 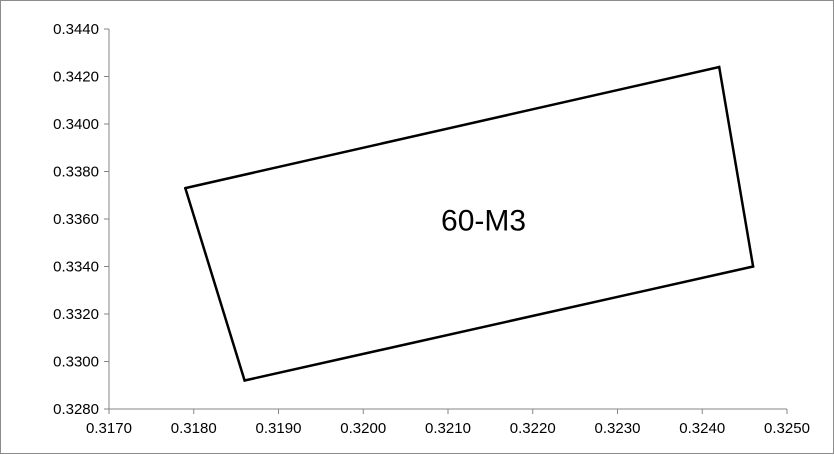 I want to click on x-tick-label: 0.3190, so click(x=279, y=428).